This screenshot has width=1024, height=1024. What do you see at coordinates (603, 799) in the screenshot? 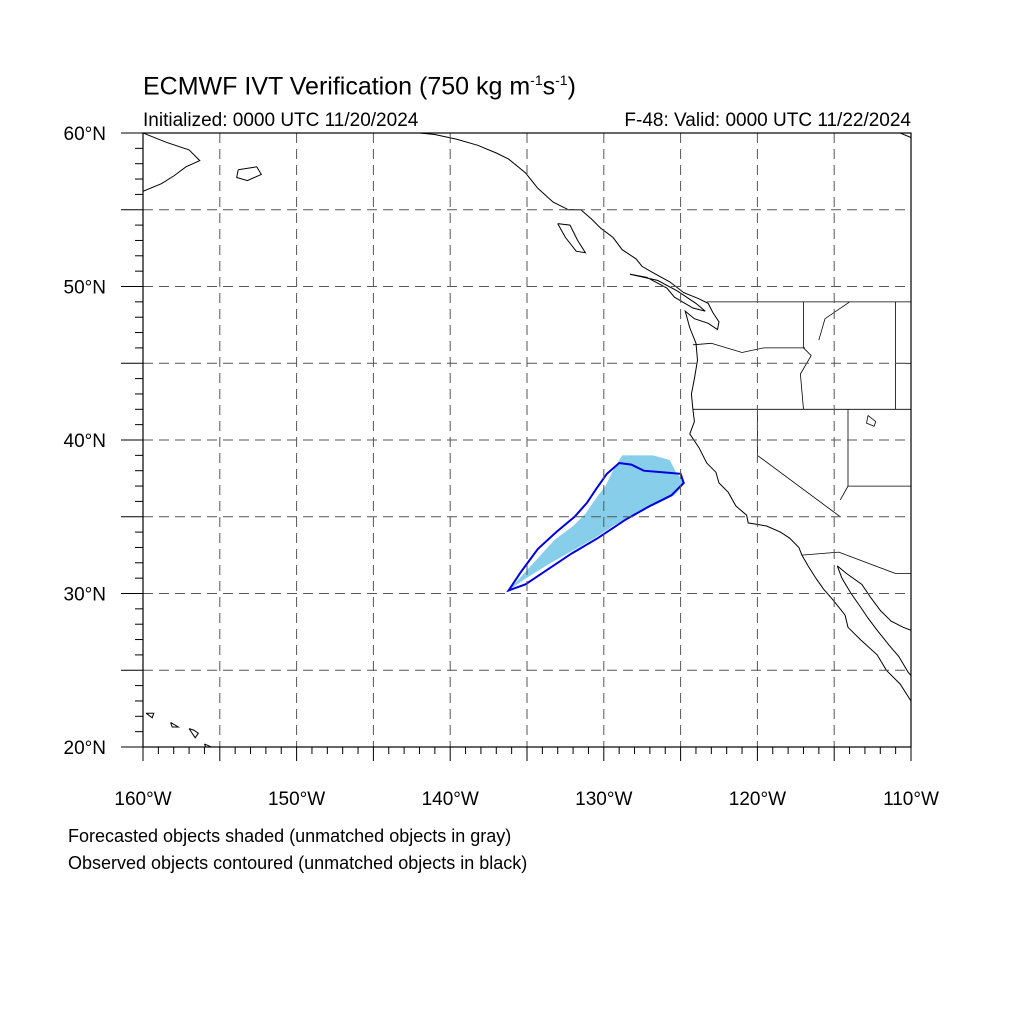
I see `lon-tick-label: 130°W` at bounding box center [603, 799].